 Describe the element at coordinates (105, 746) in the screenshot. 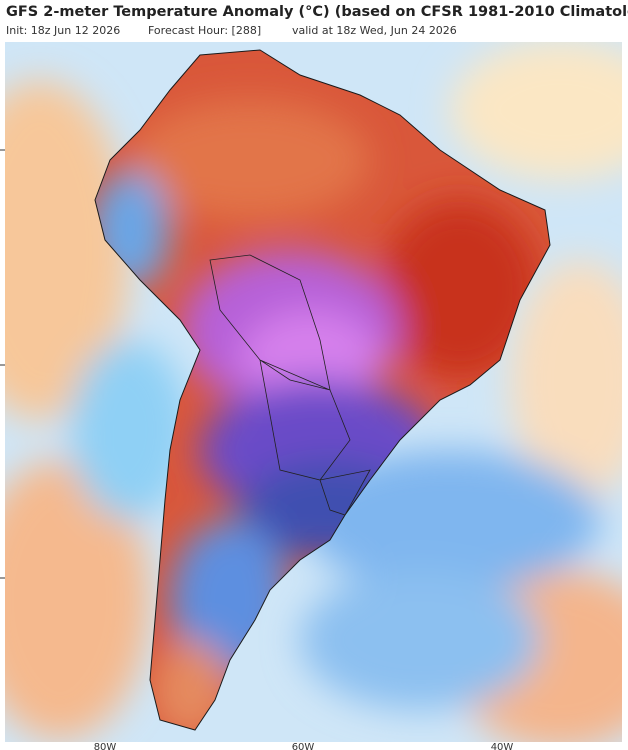

I see `longitude-label: 80W` at that location.